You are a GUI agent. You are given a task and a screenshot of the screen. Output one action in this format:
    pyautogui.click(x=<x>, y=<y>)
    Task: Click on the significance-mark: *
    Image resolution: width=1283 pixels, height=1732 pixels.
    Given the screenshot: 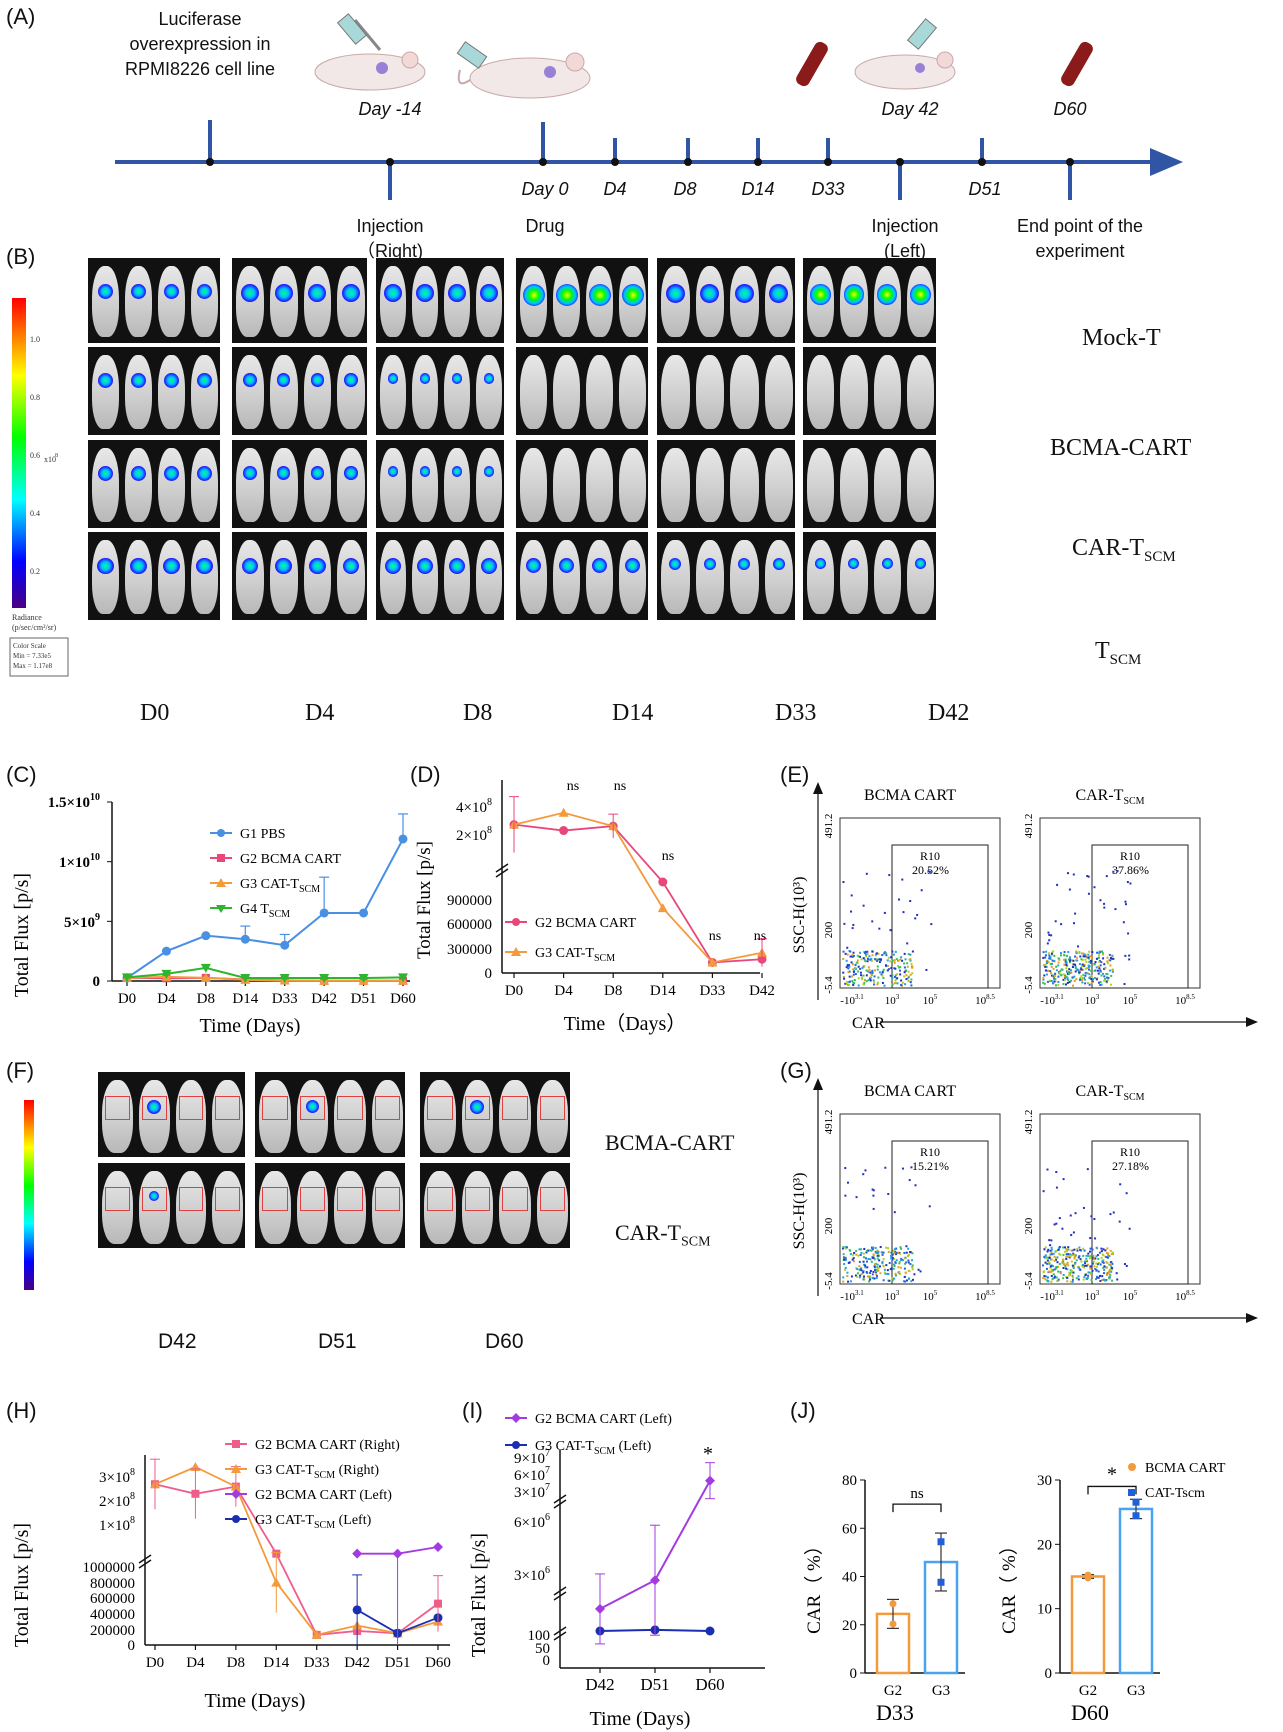 What is the action you would take?
    pyautogui.click(x=1112, y=1474)
    